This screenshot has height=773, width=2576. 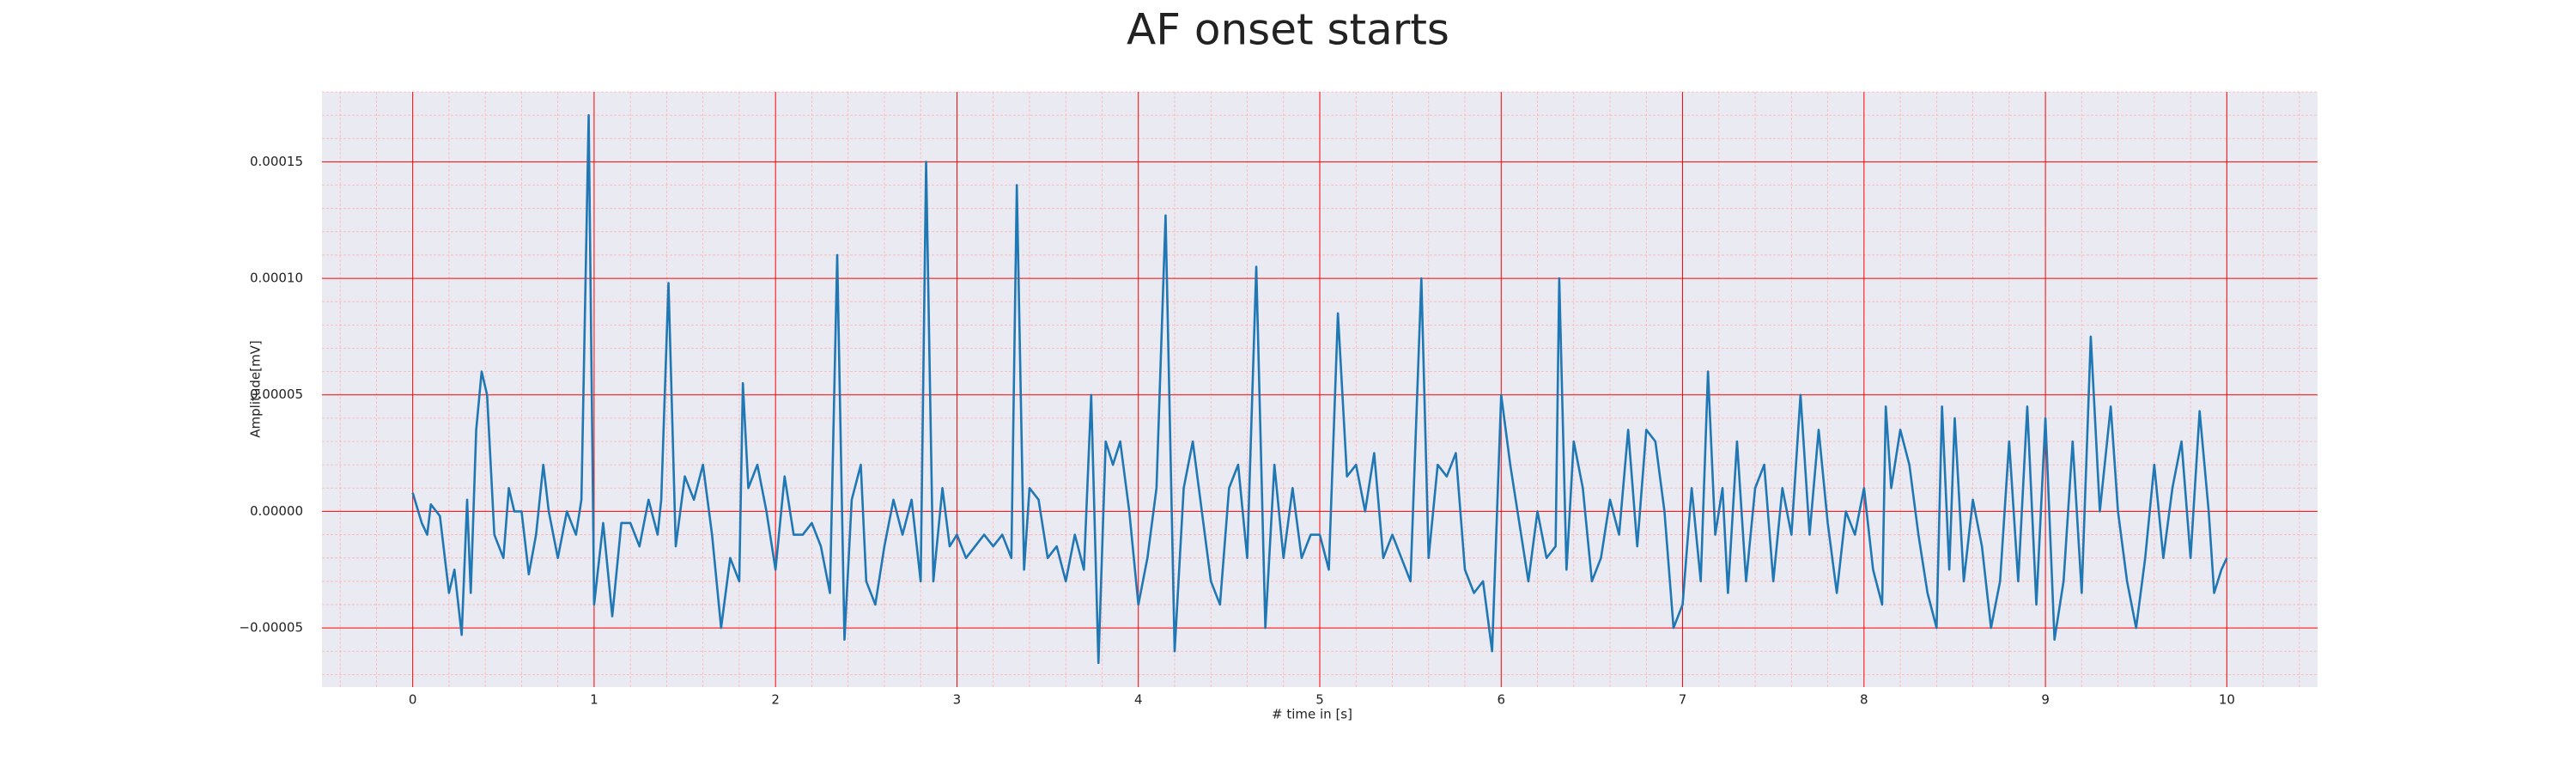 What do you see at coordinates (1288, 30) in the screenshot?
I see `chart-title: AF onset starts` at bounding box center [1288, 30].